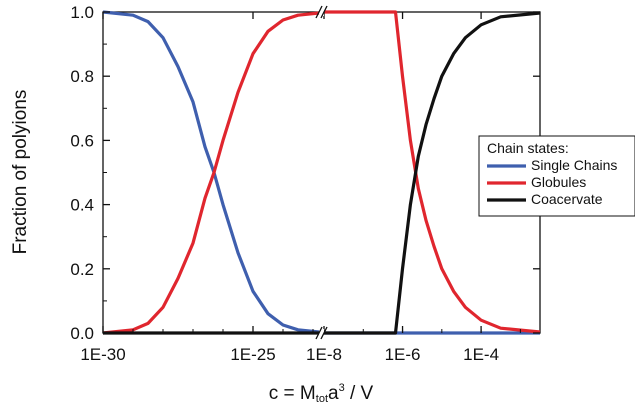 The width and height of the screenshot is (635, 406). I want to click on x-axis-title: c = Mtota3 / V, so click(321, 393).